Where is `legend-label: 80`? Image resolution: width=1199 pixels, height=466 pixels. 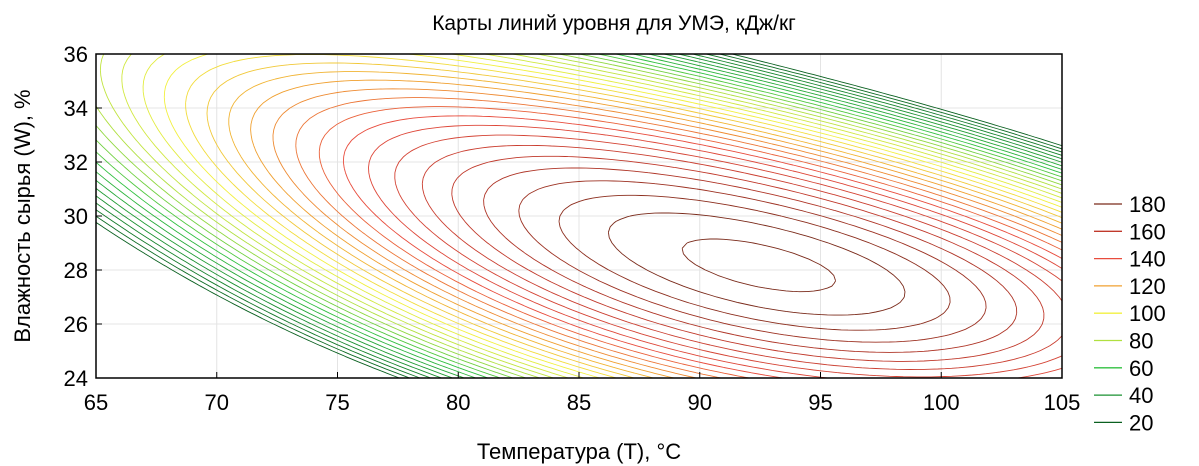 legend-label: 80 is located at coordinates (1141, 341).